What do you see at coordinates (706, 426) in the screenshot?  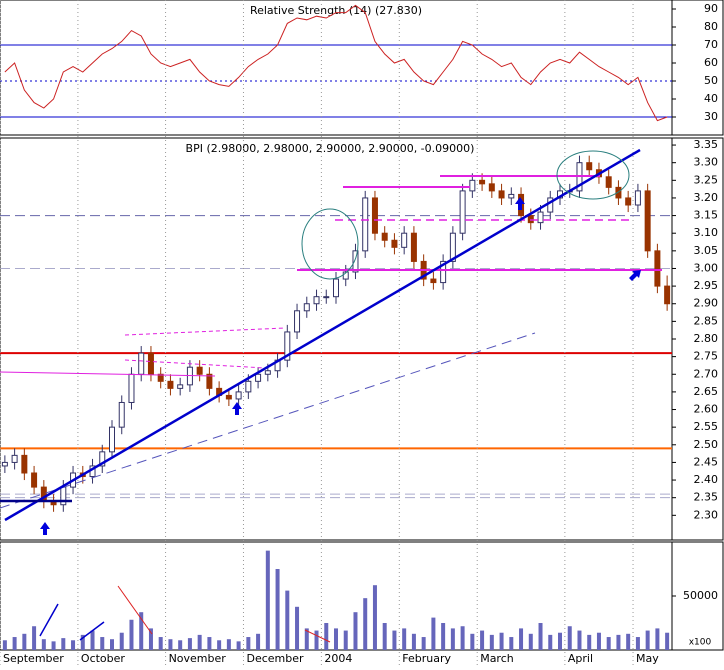 I see `y-tick-label: 2.55` at bounding box center [706, 426].